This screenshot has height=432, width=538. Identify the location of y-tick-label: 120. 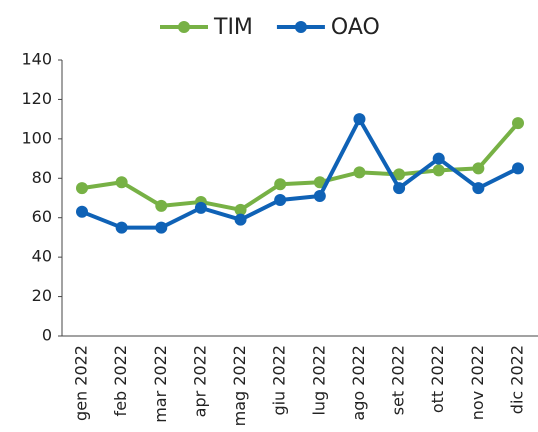
(36, 98).